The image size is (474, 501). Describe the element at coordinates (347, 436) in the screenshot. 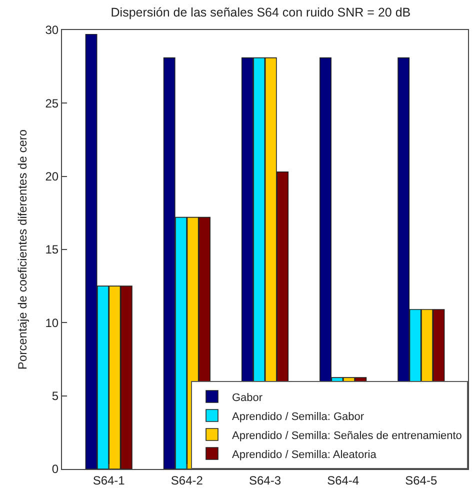

I see `legend-label: Aprendido / Semilla: Señales de entrenamiento` at that location.